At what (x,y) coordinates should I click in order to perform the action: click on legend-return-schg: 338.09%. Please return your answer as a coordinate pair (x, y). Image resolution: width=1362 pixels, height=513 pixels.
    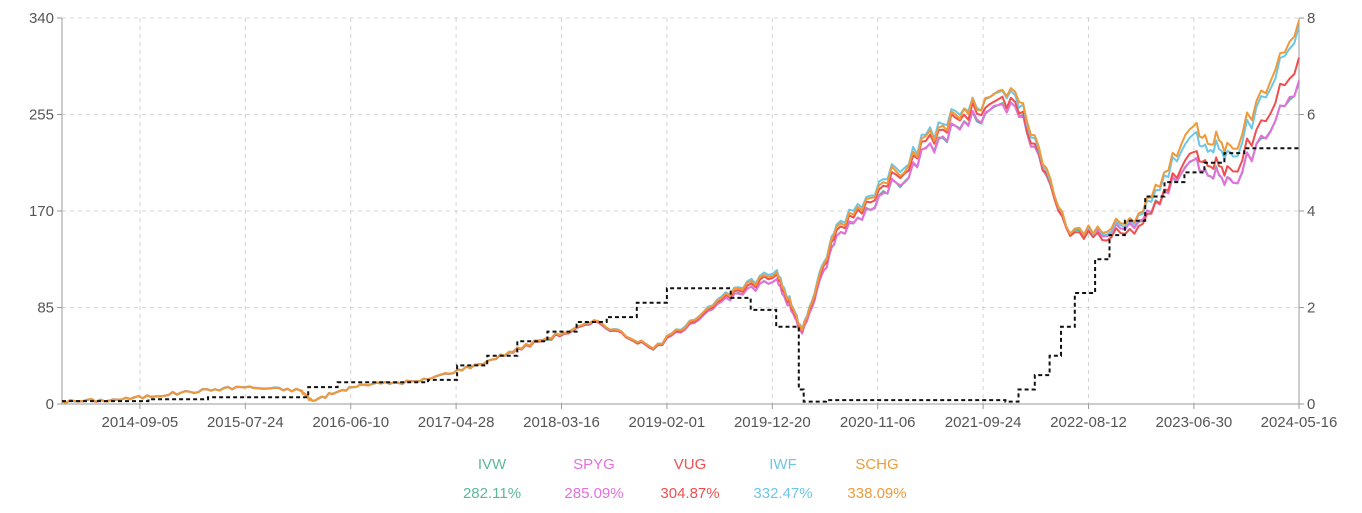
    Looking at the image, I should click on (876, 493).